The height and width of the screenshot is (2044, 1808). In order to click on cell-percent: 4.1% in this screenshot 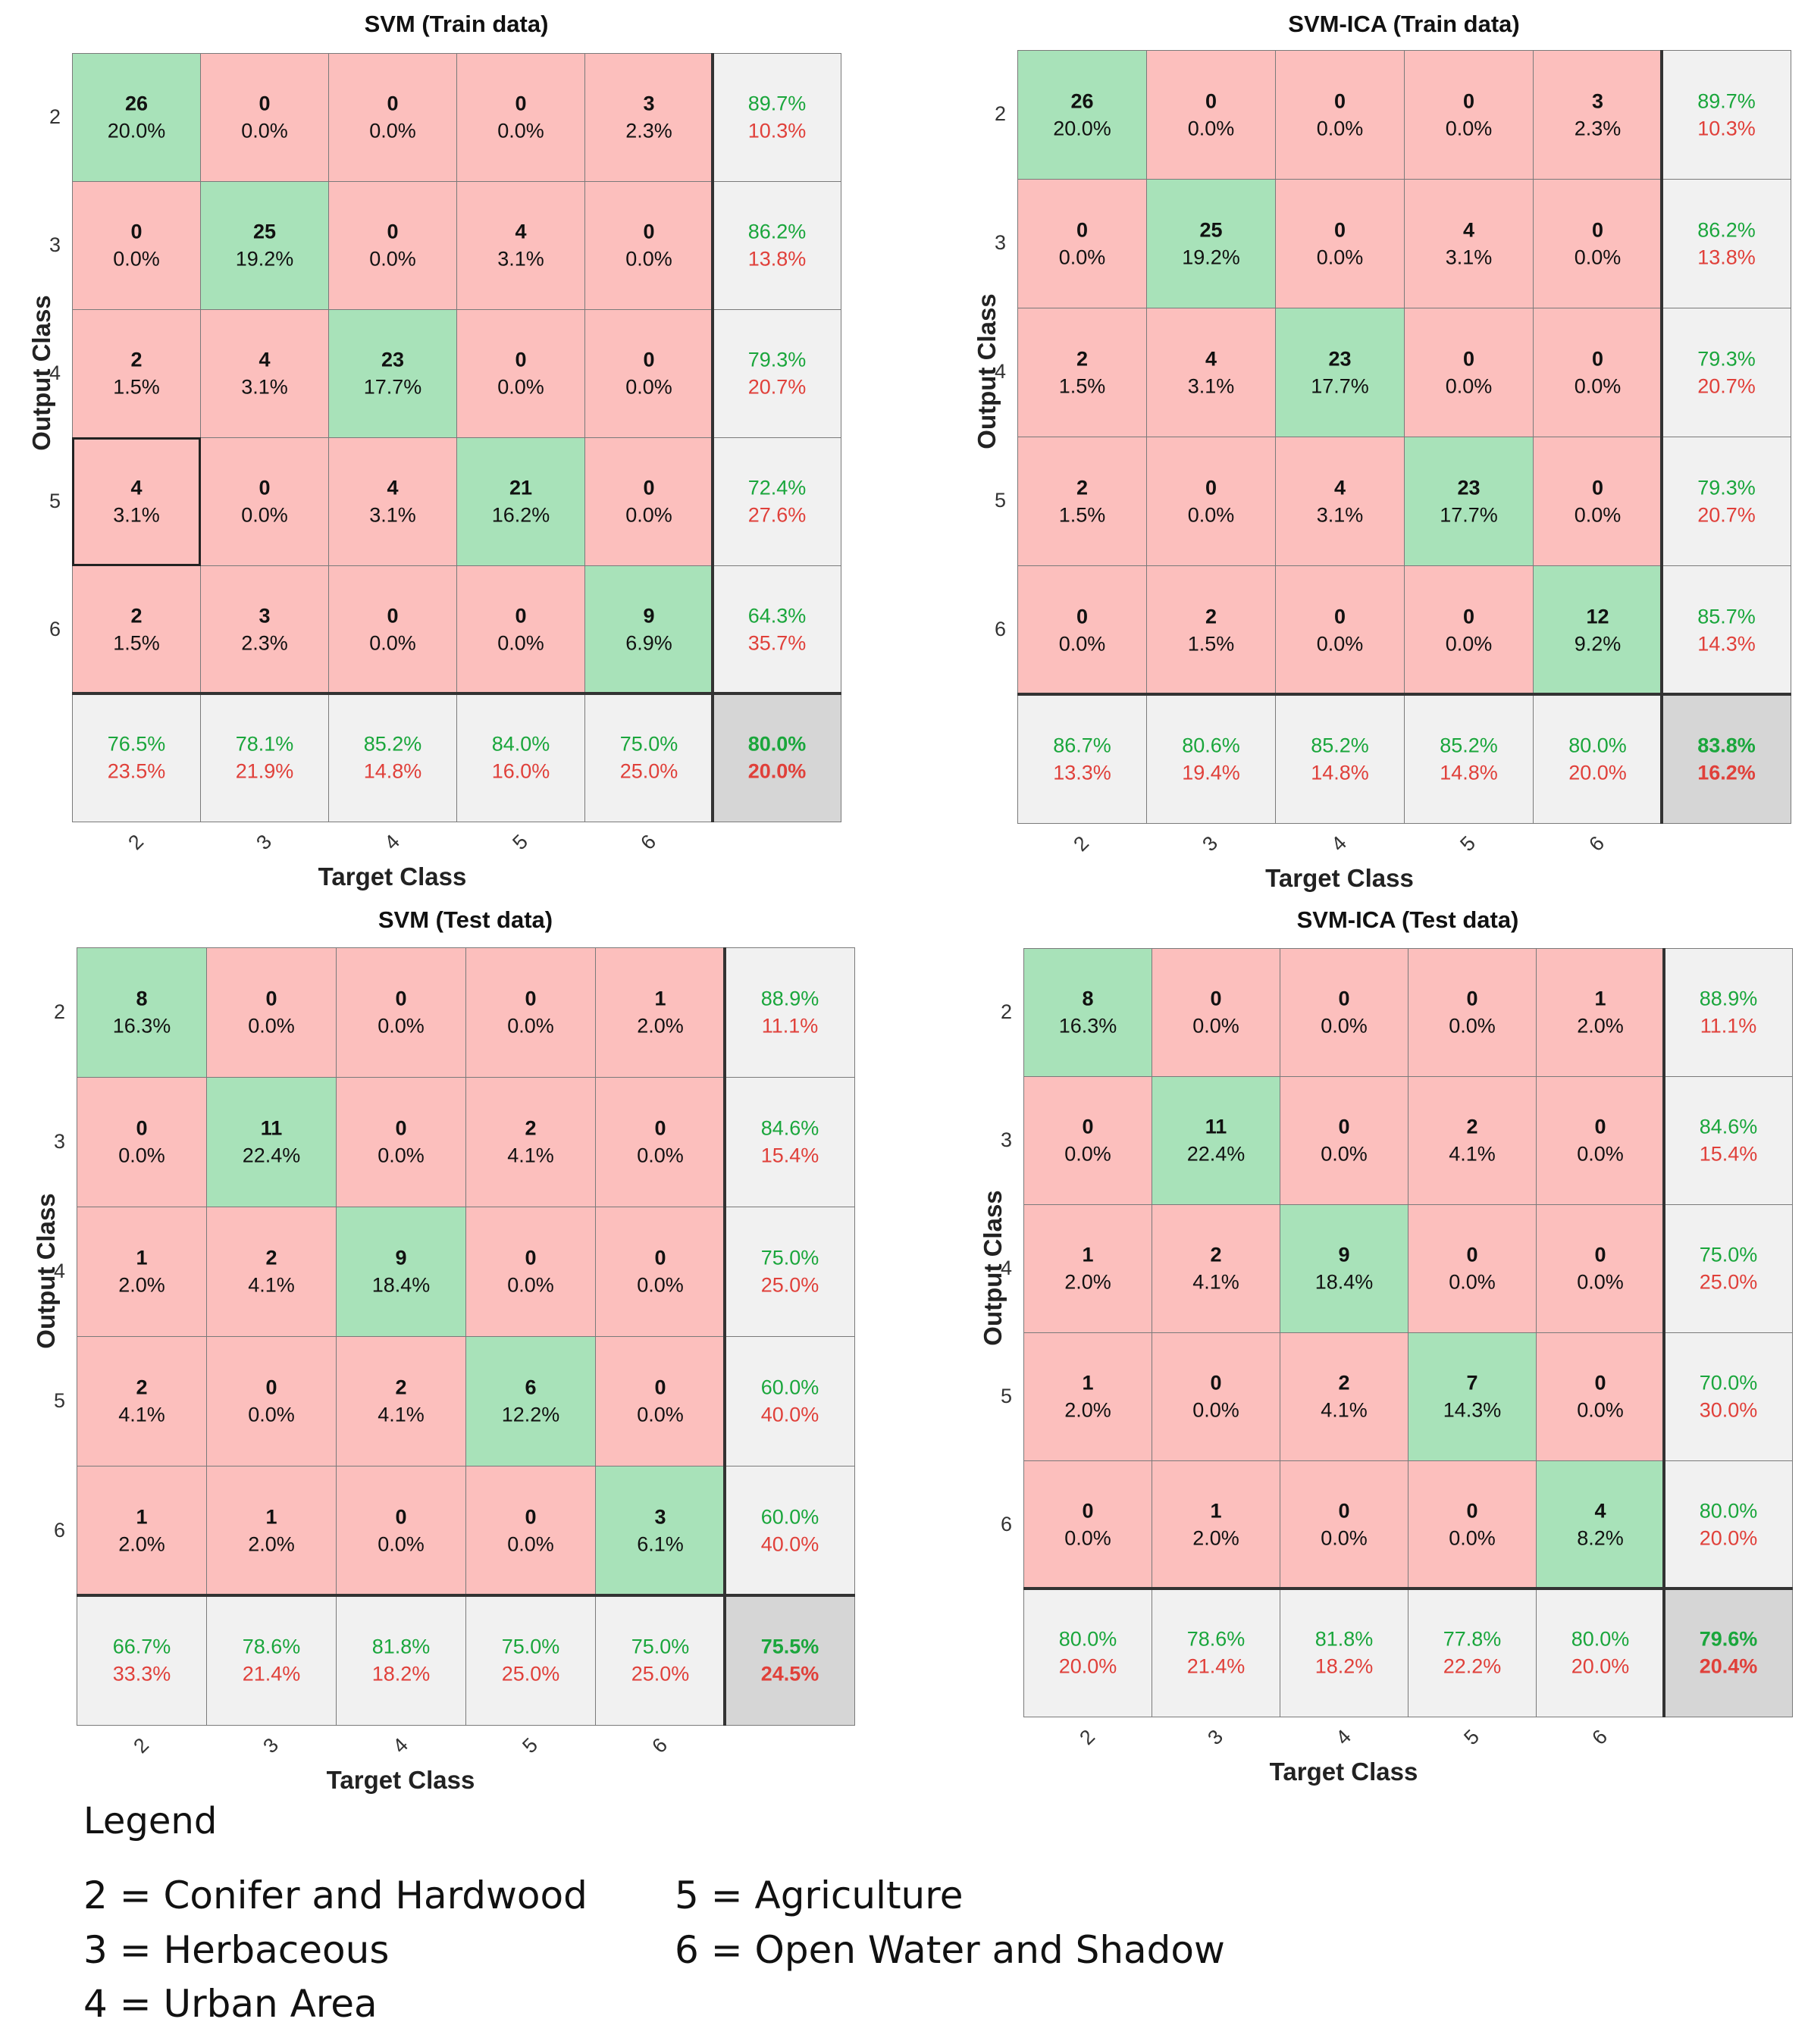, I will do `click(271, 1285)`.